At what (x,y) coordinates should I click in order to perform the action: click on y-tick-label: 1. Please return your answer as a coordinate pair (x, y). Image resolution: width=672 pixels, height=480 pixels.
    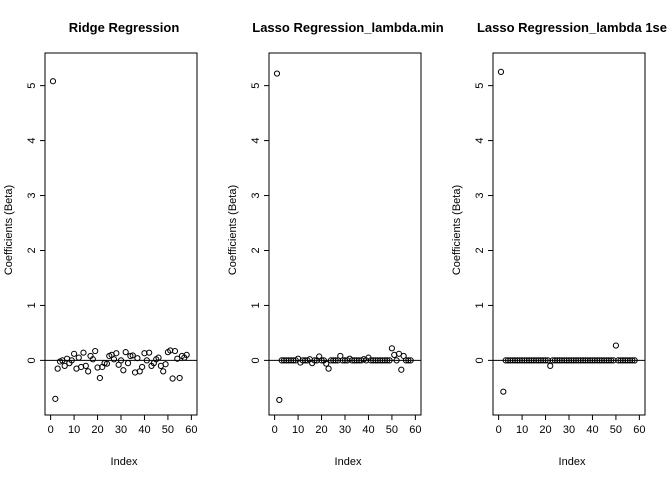
    Looking at the image, I should click on (480, 305).